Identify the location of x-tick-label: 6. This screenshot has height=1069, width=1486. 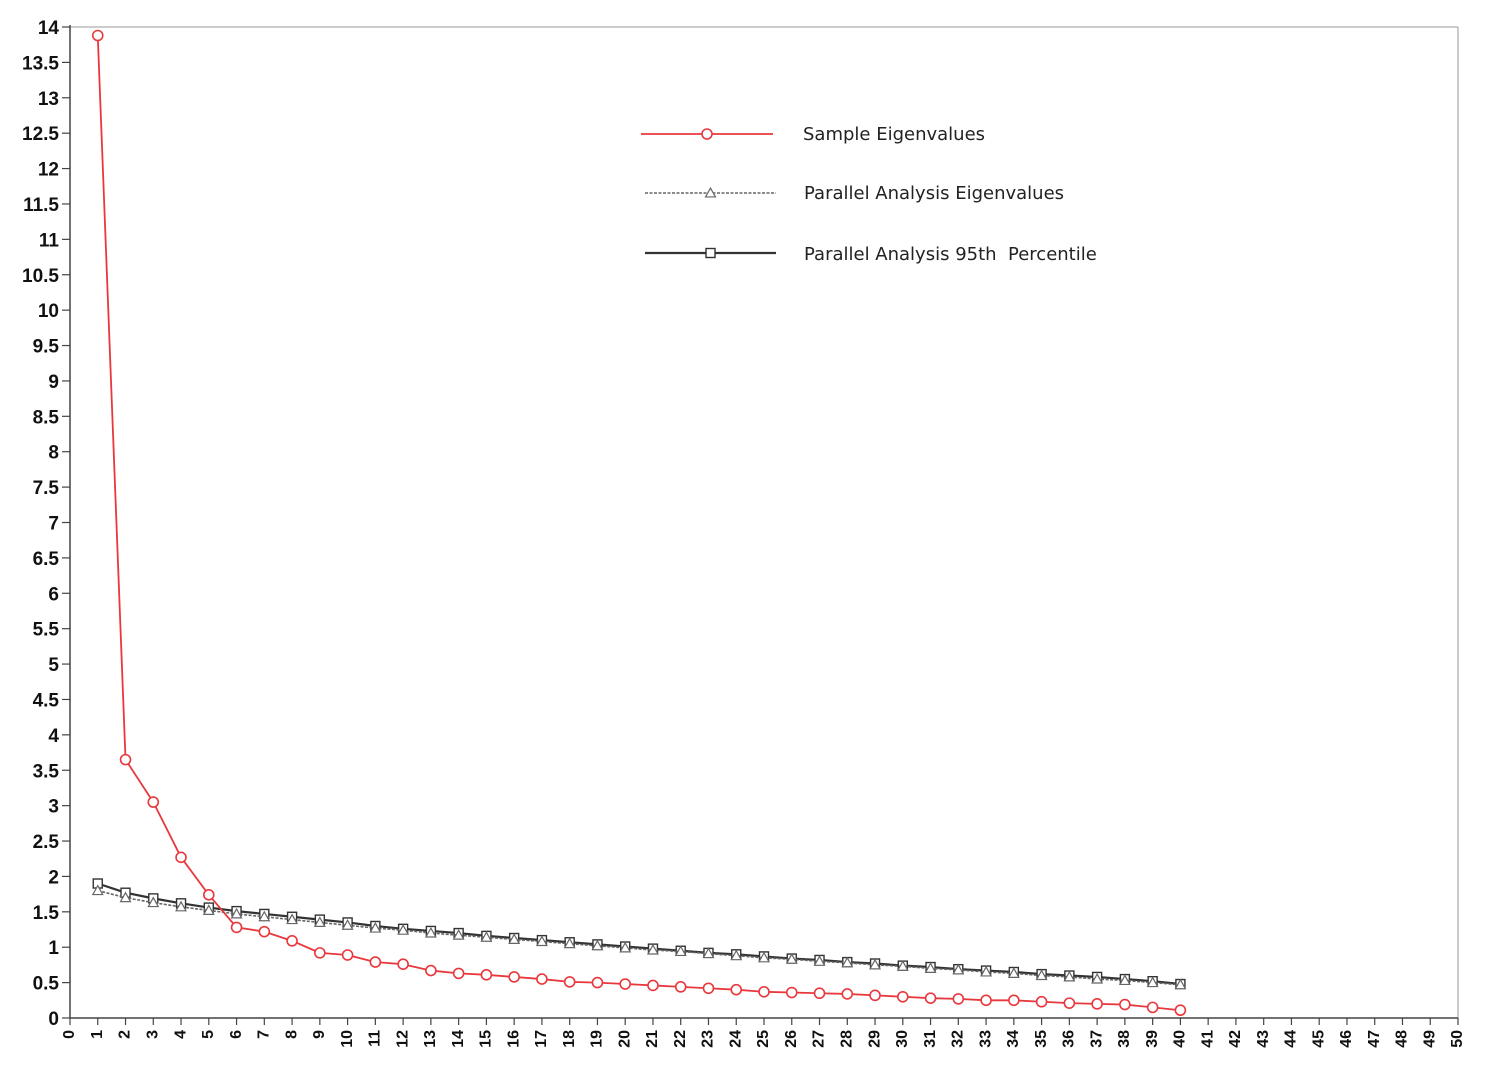
(236, 1034).